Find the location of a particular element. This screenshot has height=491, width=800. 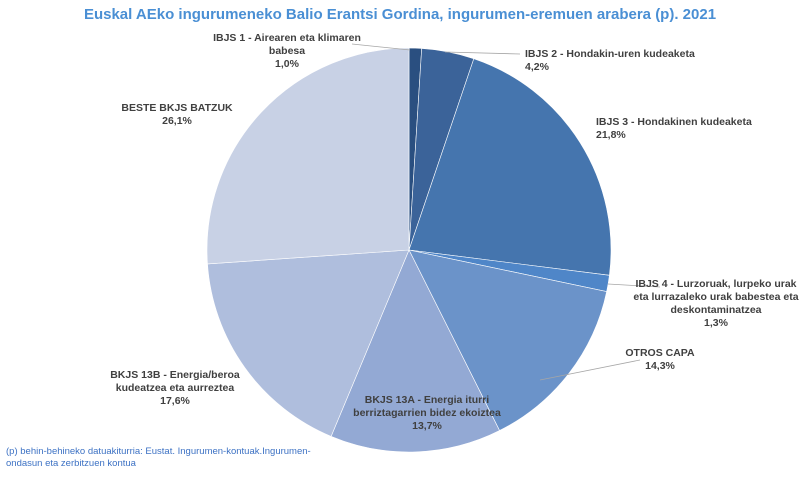

slice-label-5: OTROS CAPA is located at coordinates (660, 353).